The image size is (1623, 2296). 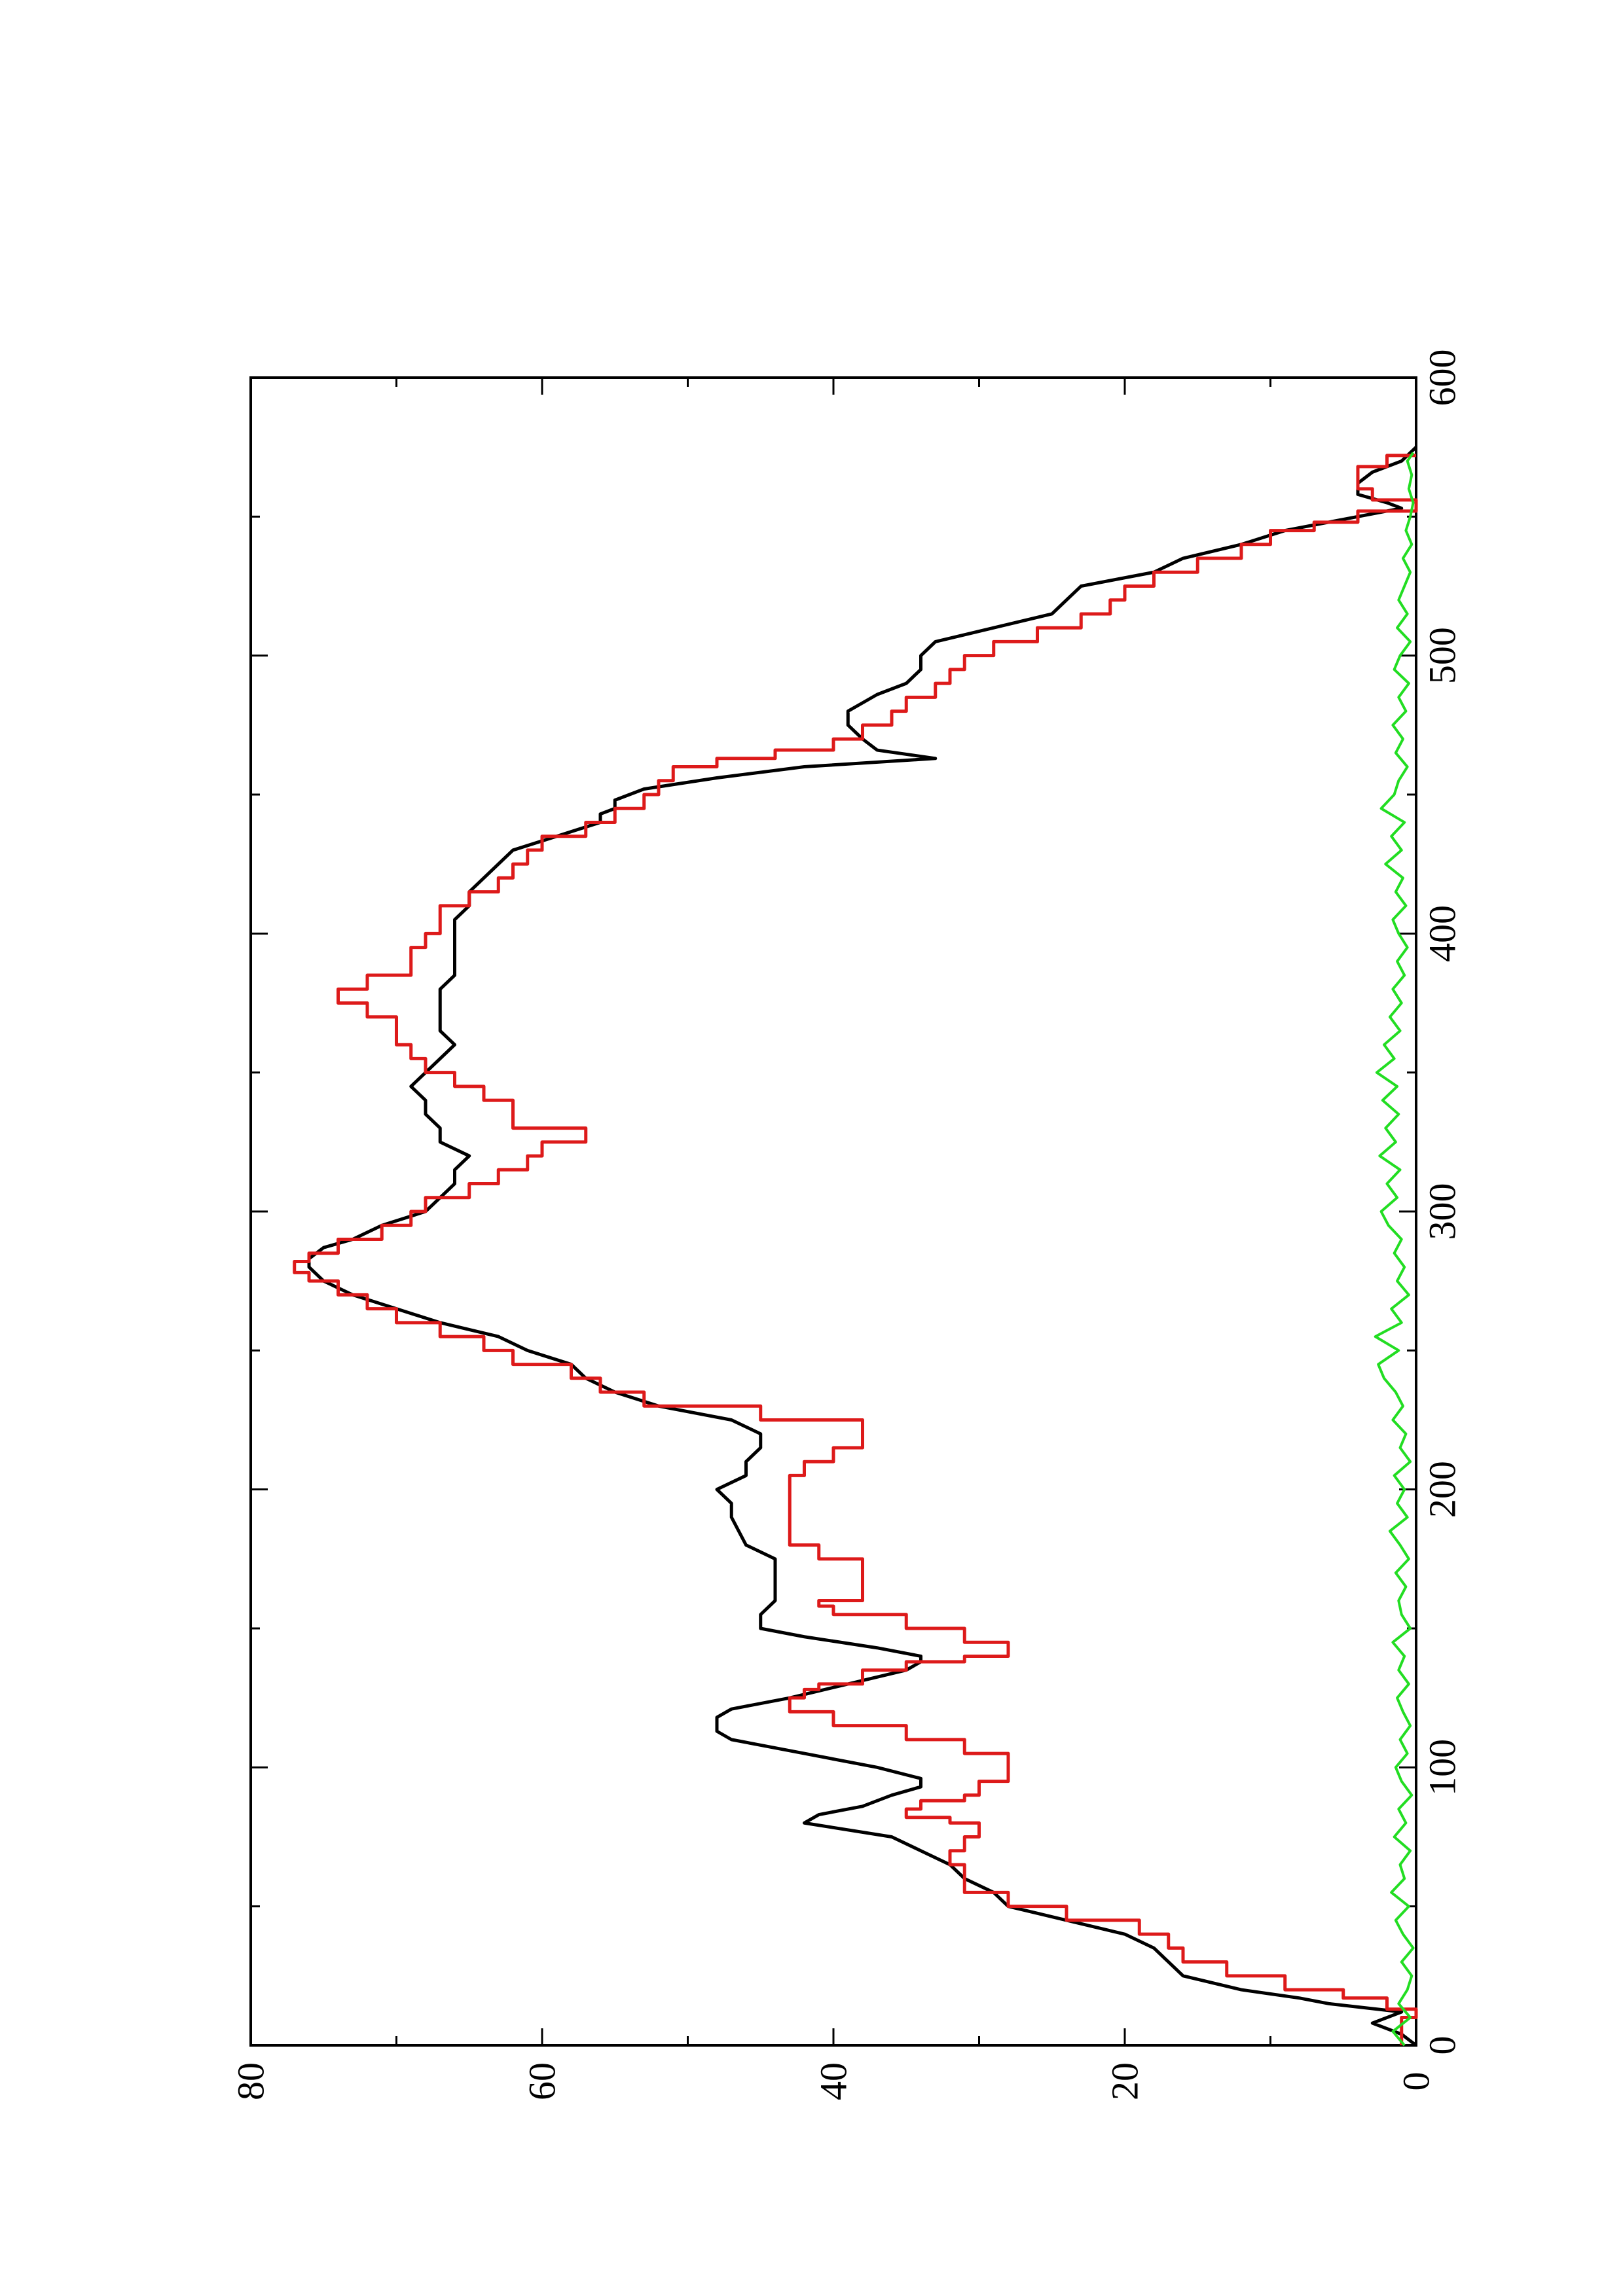 I want to click on x-tick-label: 400, so click(x=1442, y=933).